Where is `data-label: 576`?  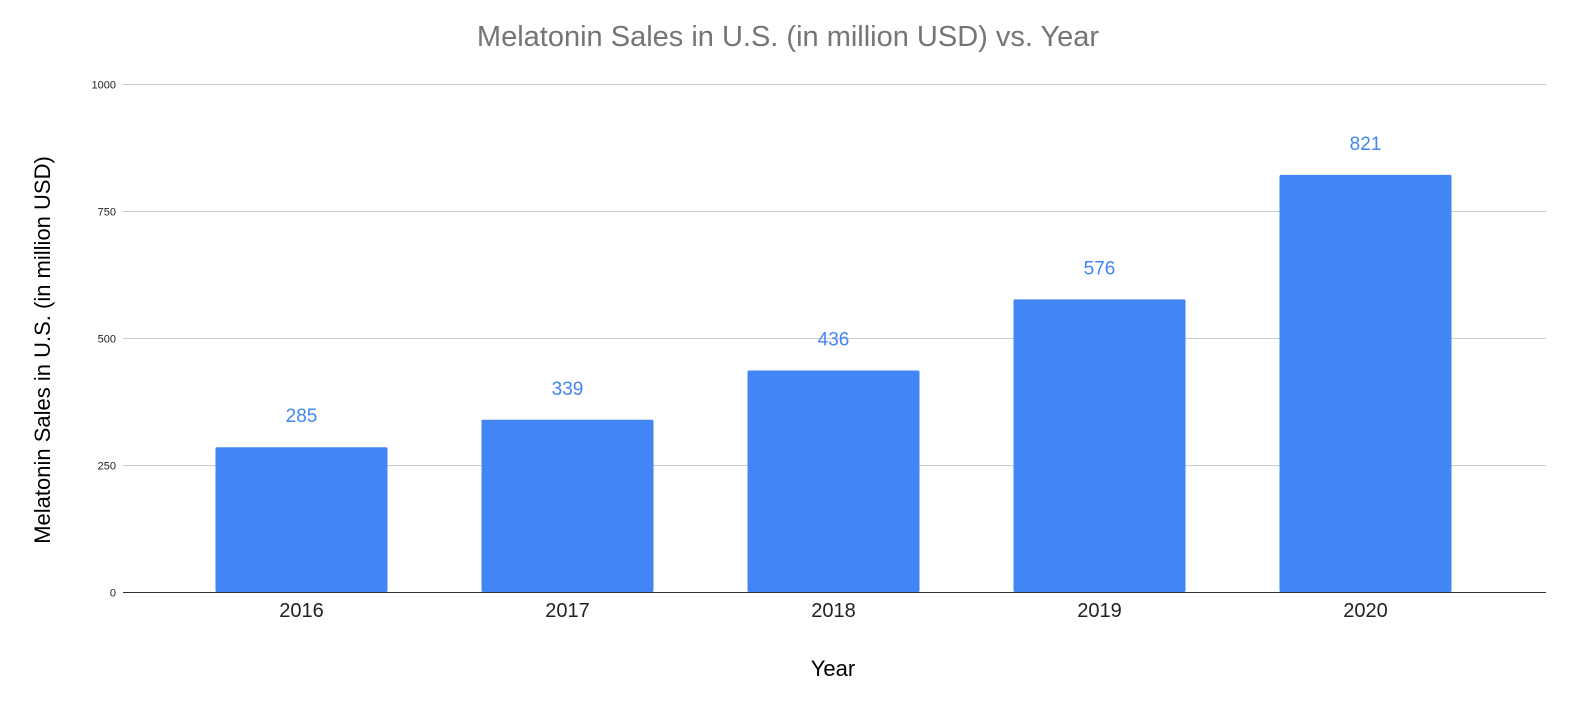
data-label: 576 is located at coordinates (1100, 268).